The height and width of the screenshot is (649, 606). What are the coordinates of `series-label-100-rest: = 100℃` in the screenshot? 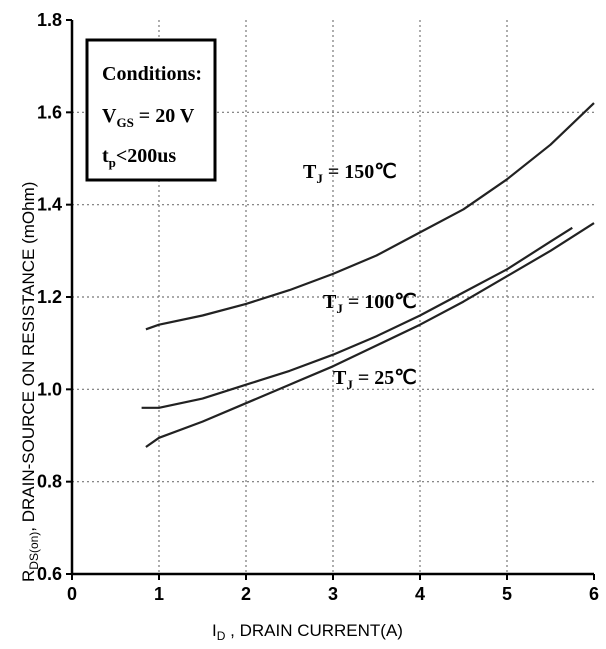 It's located at (380, 302).